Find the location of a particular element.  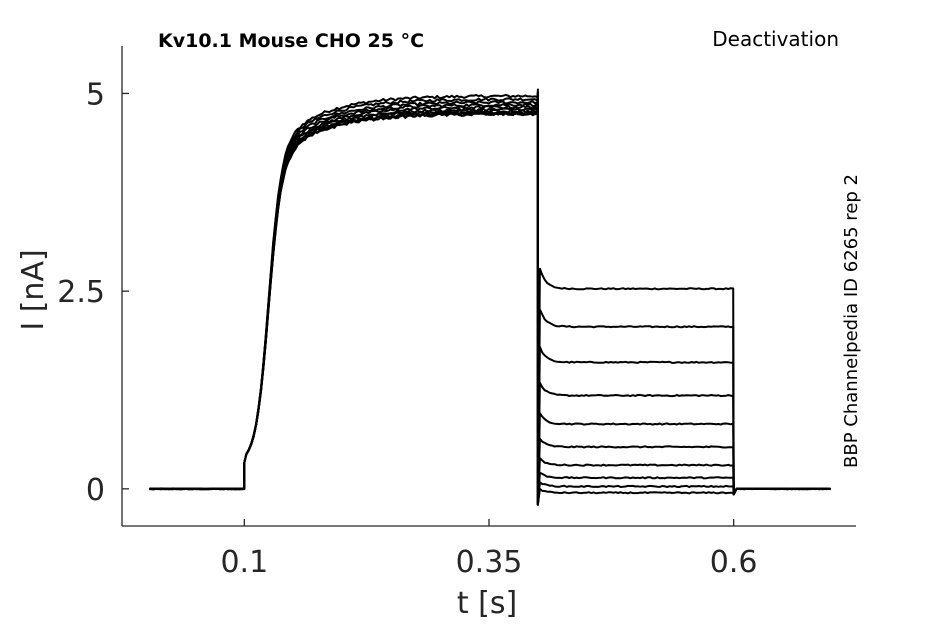

x-tick-label: 0.6 is located at coordinates (734, 562).